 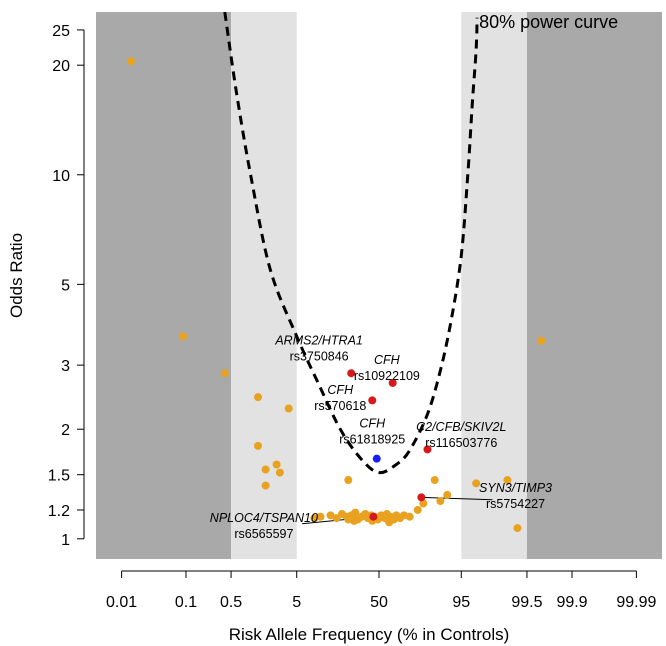 What do you see at coordinates (387, 360) in the screenshot?
I see `annotation-gene-1: CFH` at bounding box center [387, 360].